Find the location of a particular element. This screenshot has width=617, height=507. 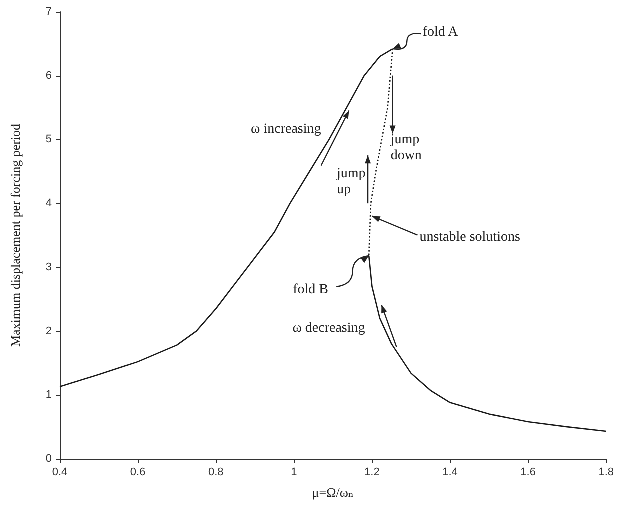

annotation: fold A is located at coordinates (441, 32).